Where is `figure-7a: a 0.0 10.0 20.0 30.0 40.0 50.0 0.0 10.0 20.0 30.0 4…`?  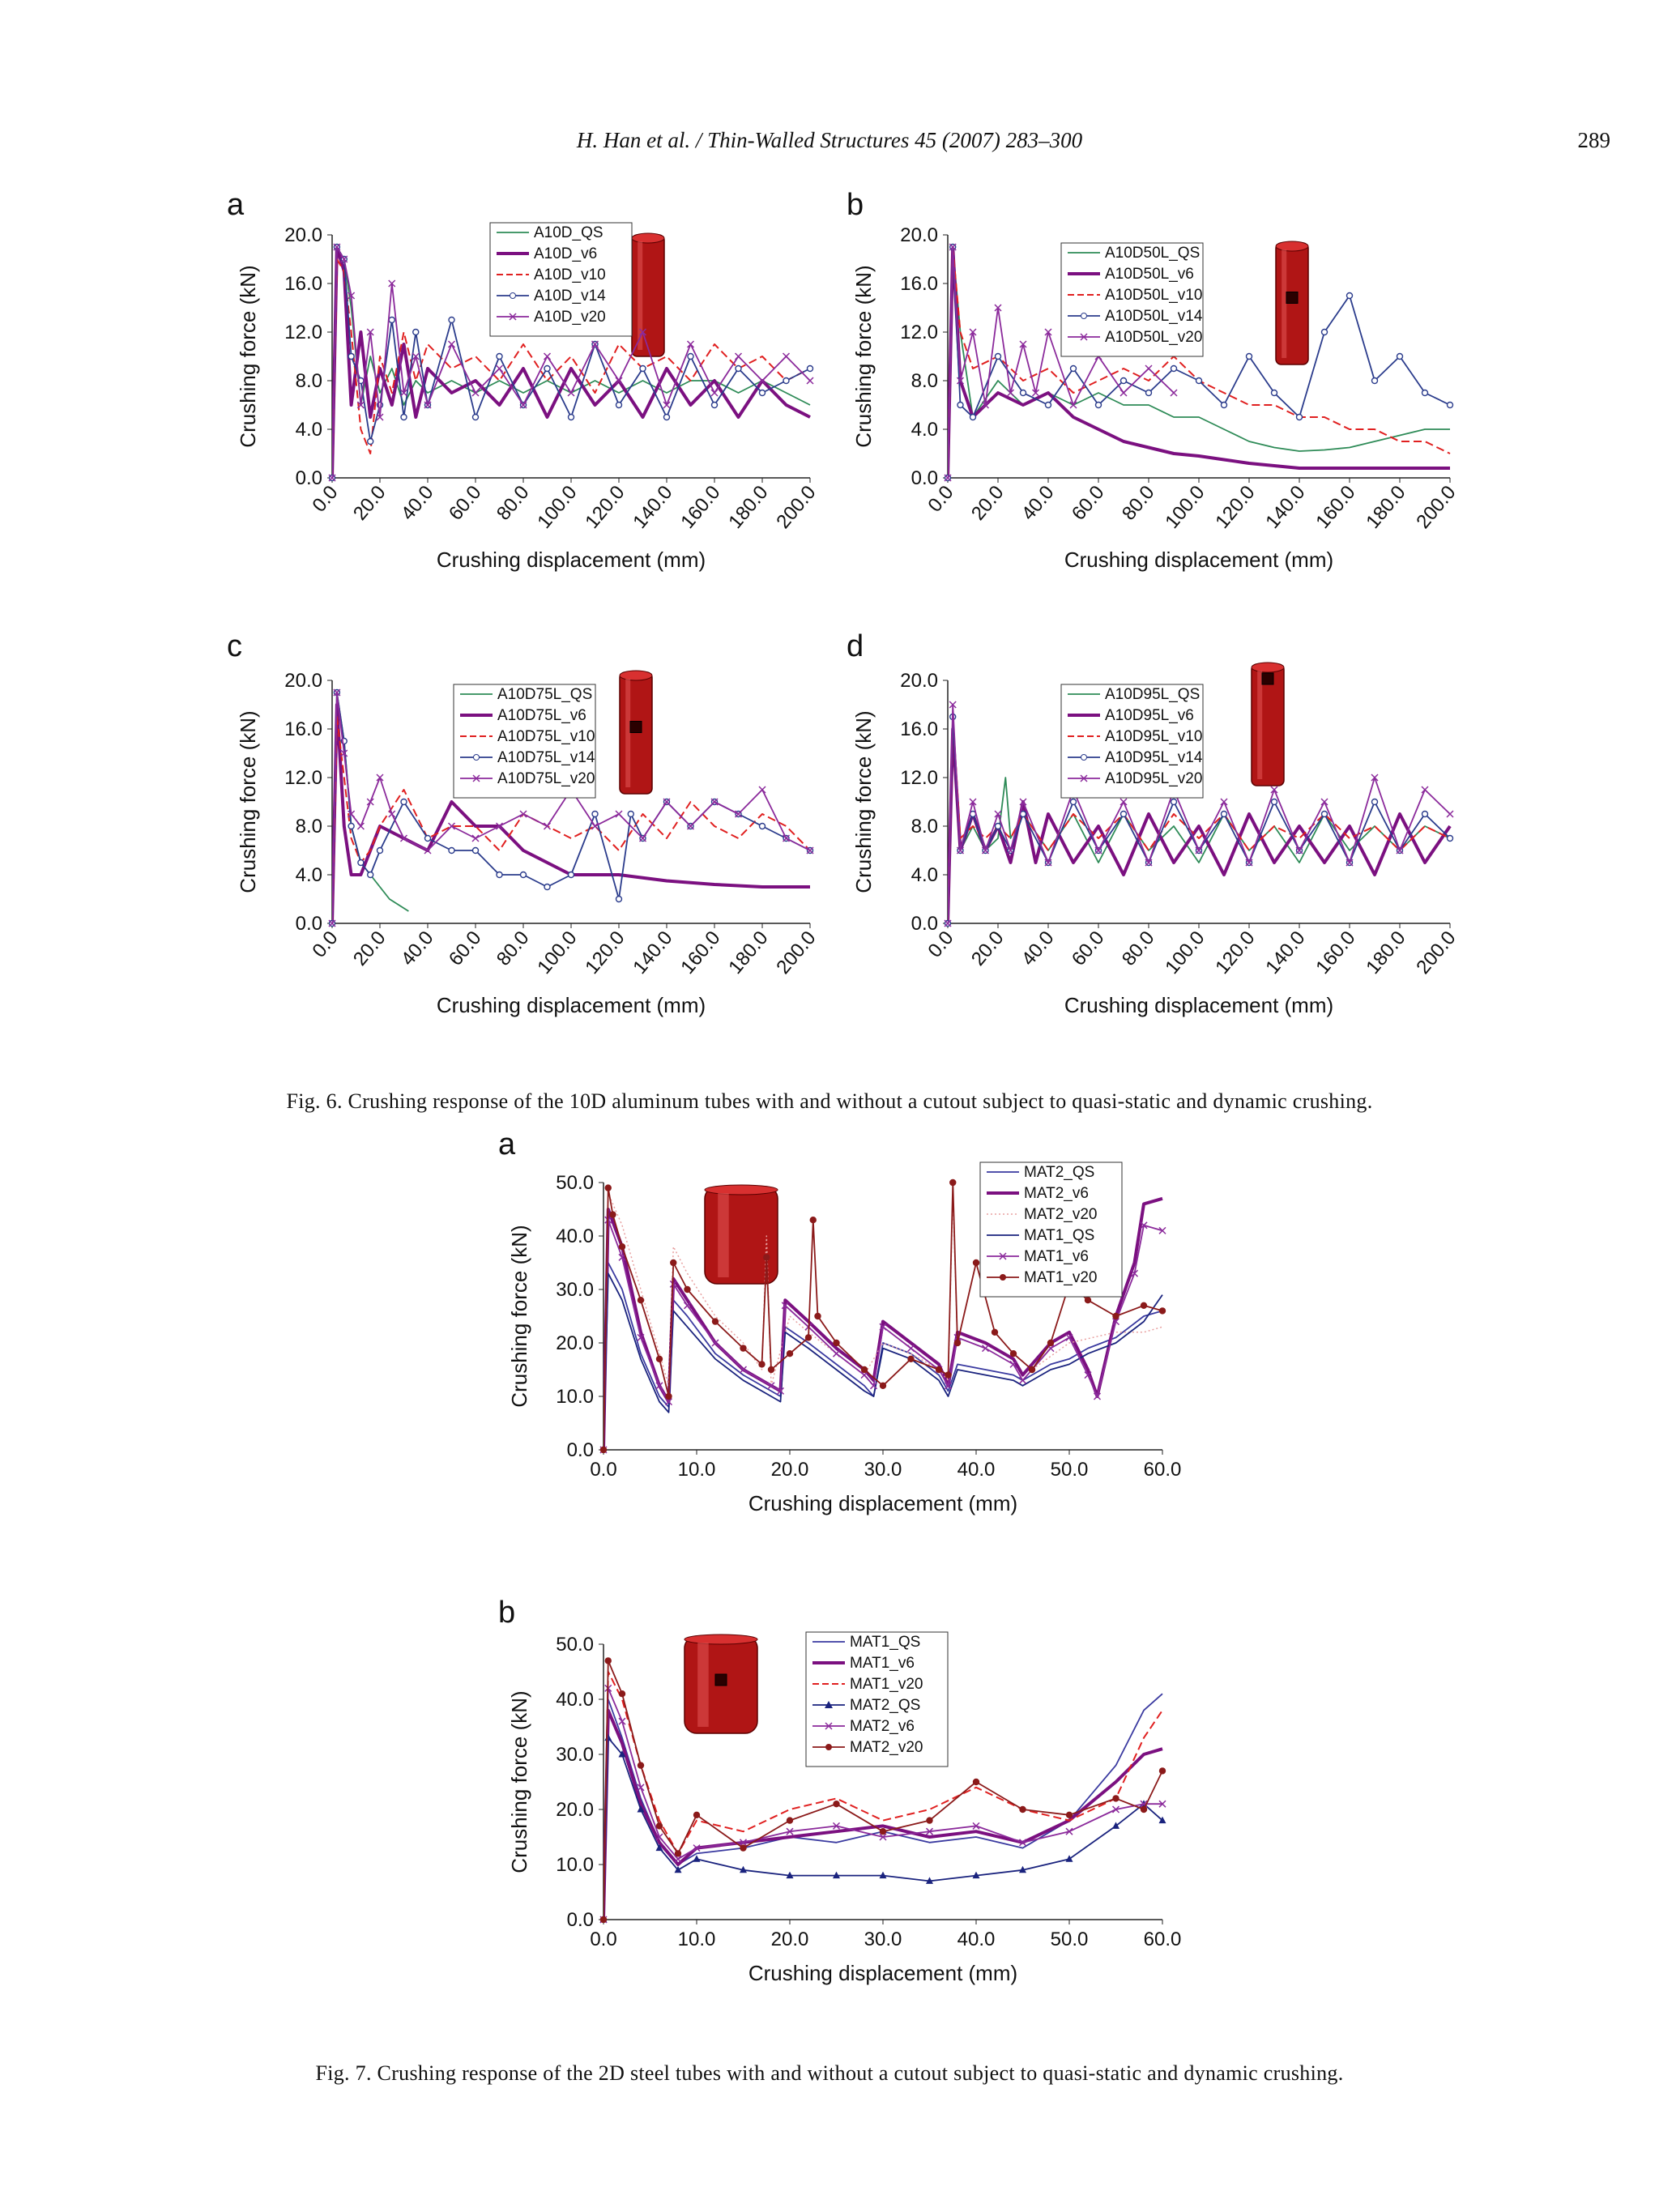 figure-7a: a 0.0 10.0 20.0 30.0 40.0 50.0 0.0 10.0 20.0 30.0 4… is located at coordinates (842, 1355).